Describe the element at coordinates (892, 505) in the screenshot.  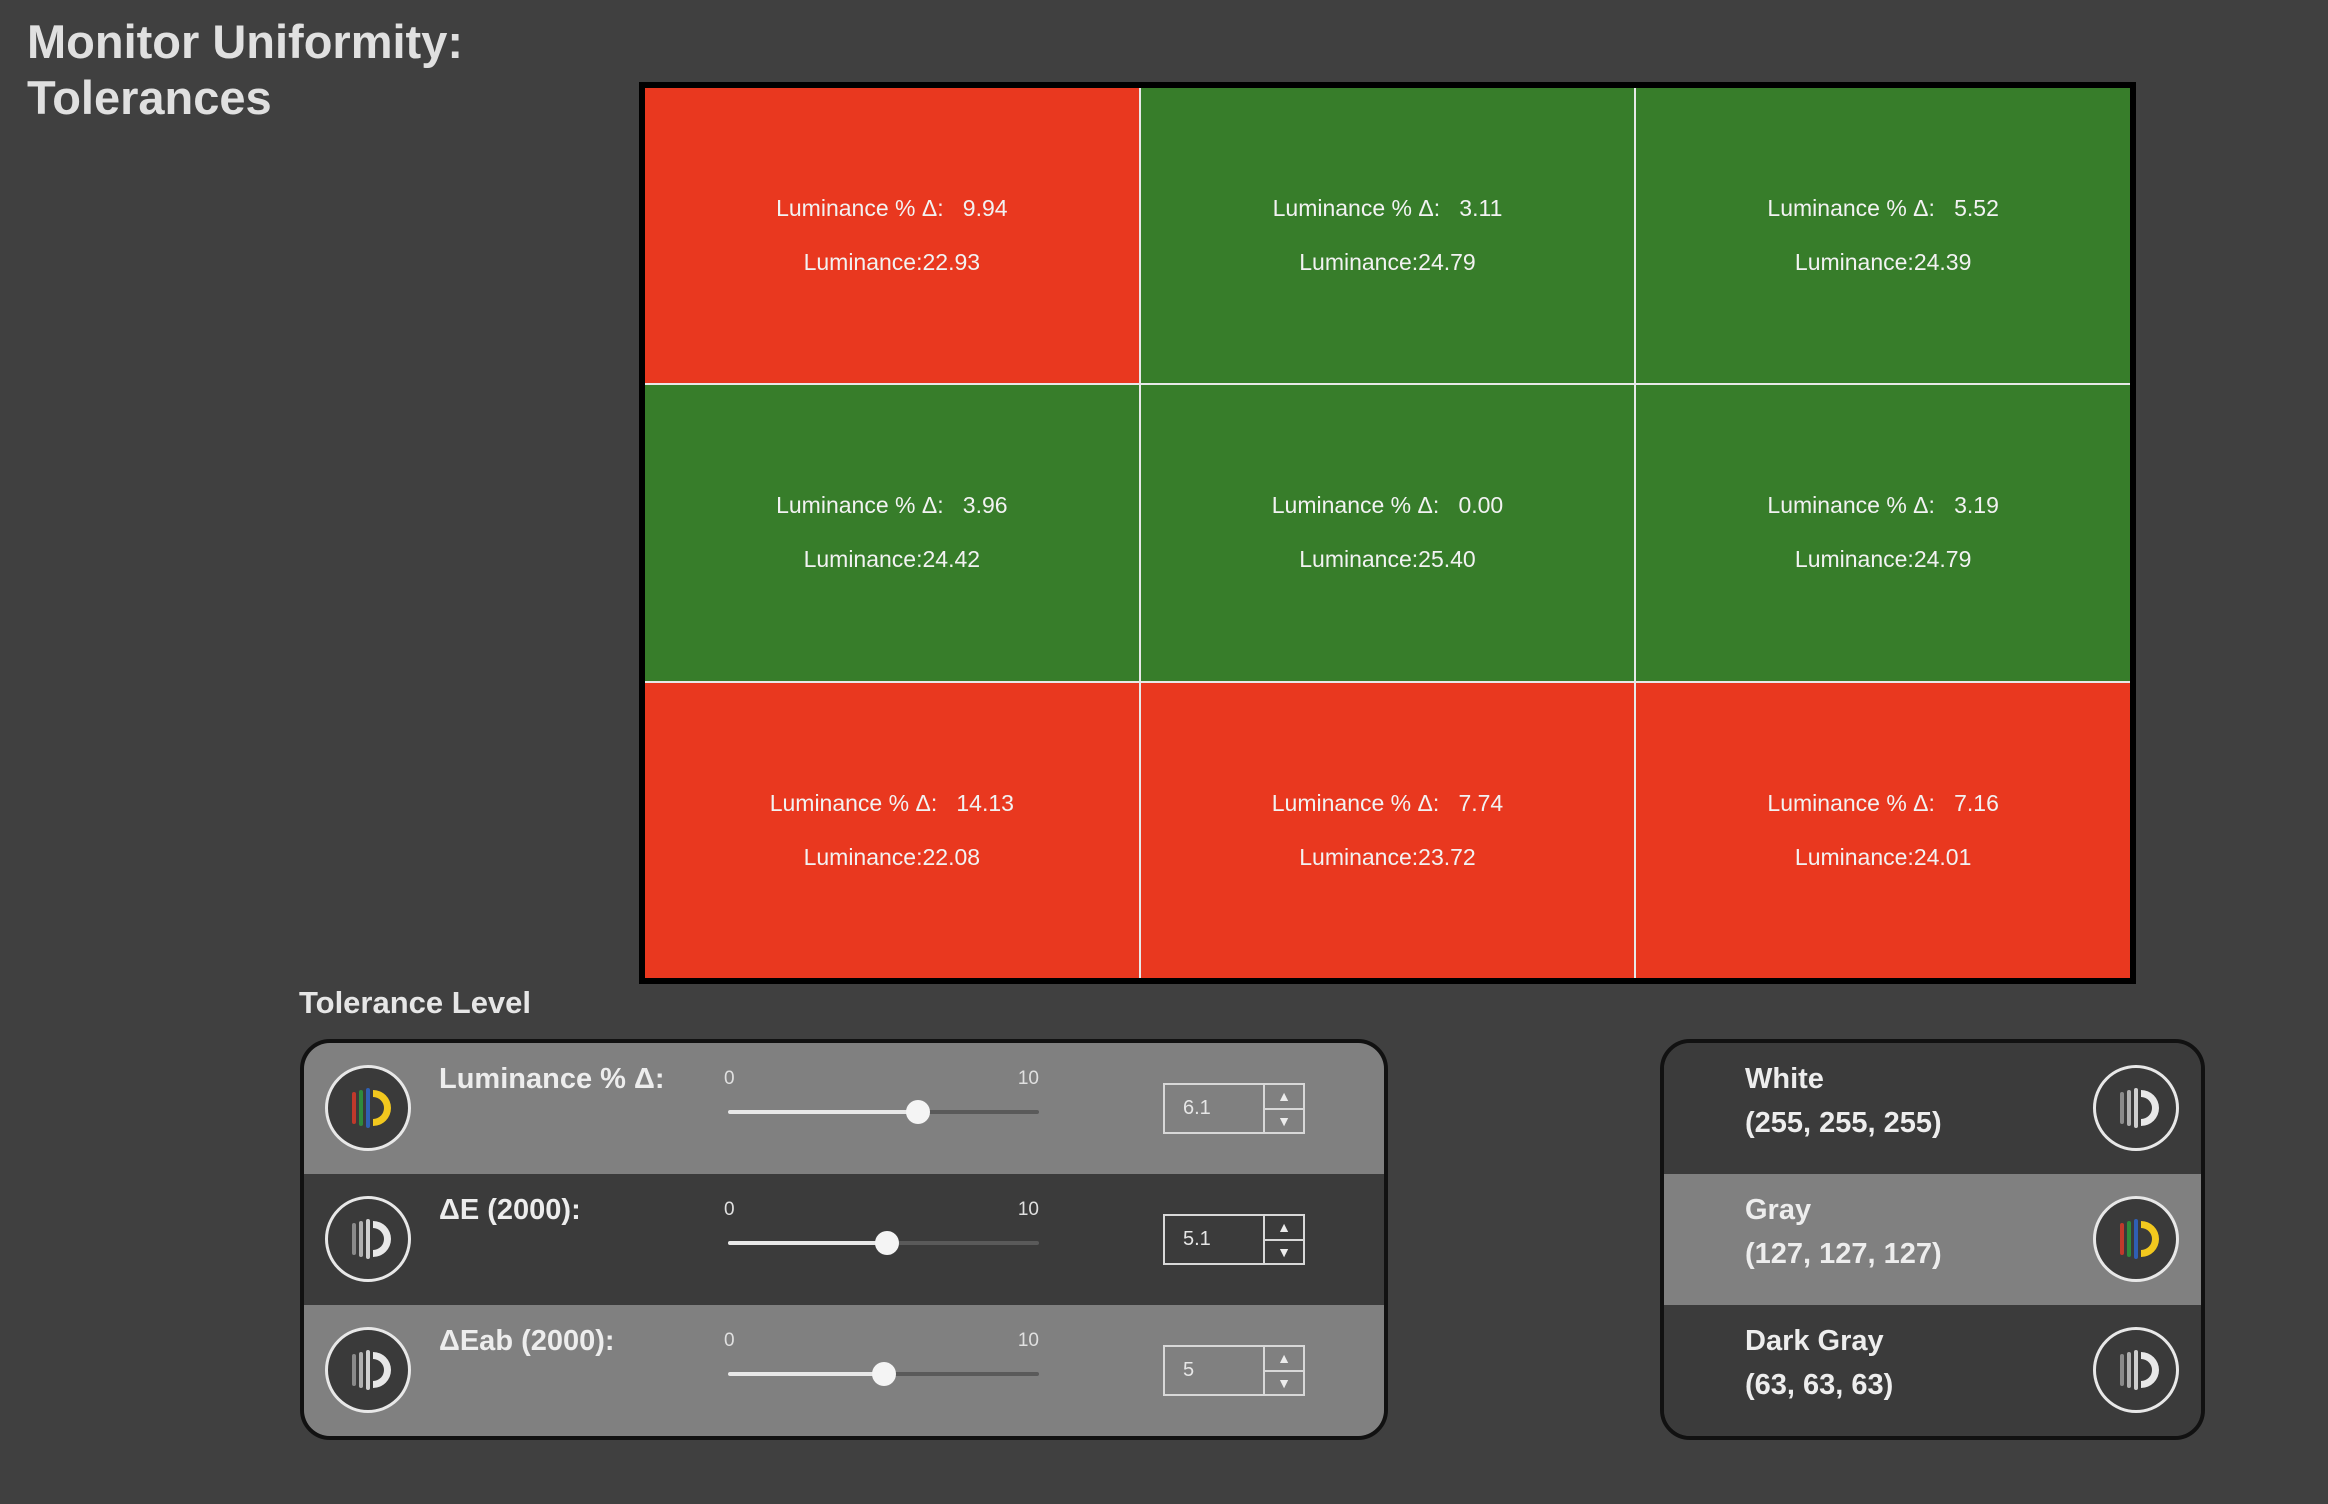
I see `cell-delta-line: Luminance % Δ: 3.96` at that location.